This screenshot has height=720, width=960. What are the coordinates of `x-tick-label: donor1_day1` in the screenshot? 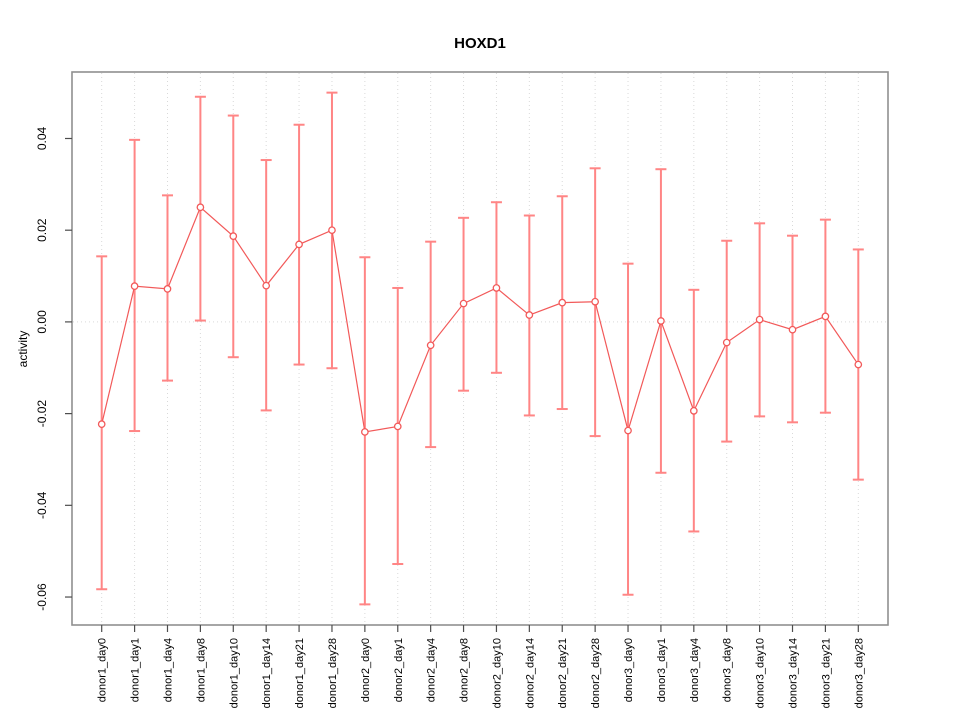 It's located at (136, 670).